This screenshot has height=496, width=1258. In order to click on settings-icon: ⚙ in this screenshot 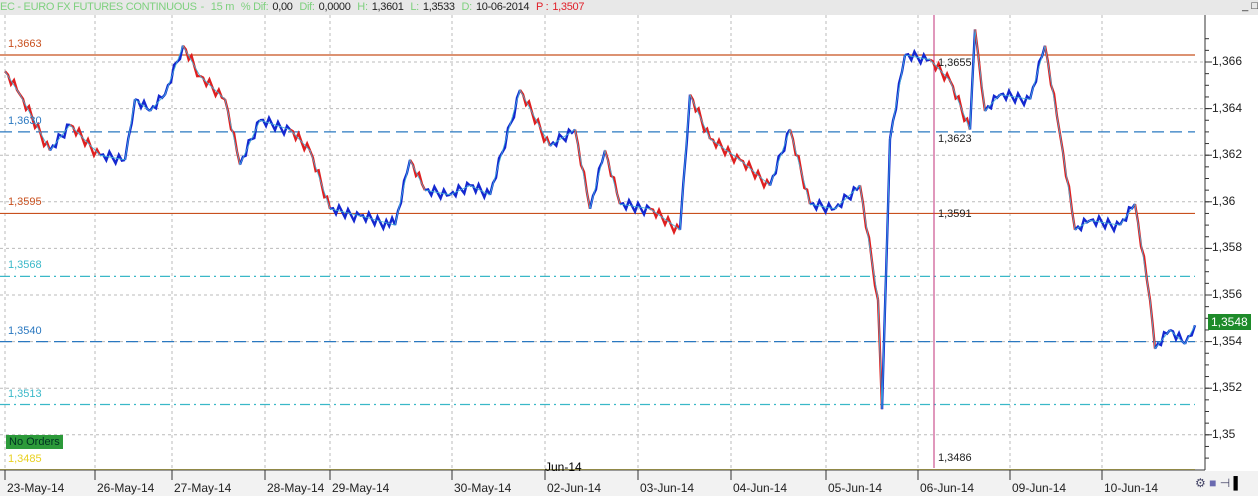, I will do `click(1200, 483)`.